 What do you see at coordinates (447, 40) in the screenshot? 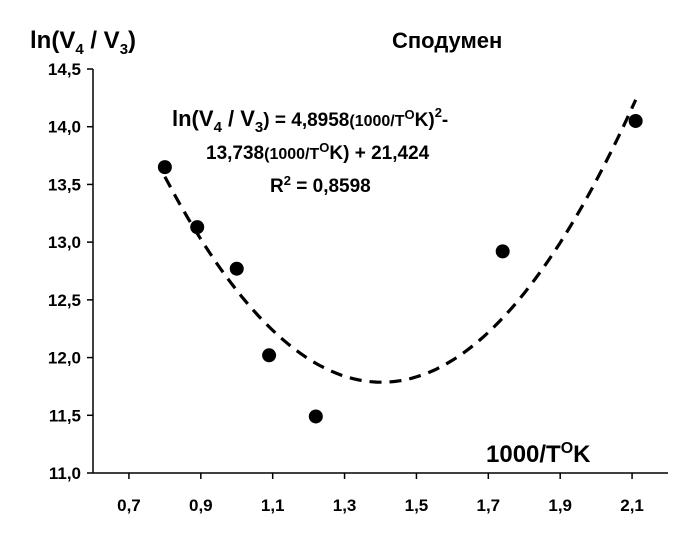
I see `chart-title: Сподумен` at bounding box center [447, 40].